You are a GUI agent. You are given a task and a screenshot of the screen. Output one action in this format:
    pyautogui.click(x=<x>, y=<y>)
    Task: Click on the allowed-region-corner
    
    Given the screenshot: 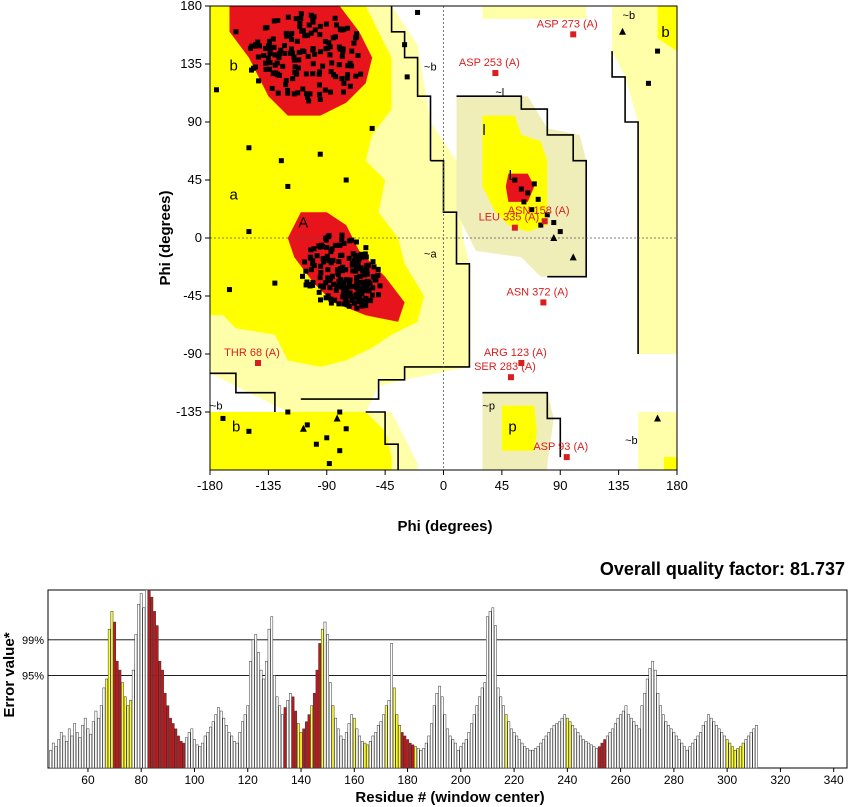 What is the action you would take?
    pyautogui.click(x=670, y=463)
    